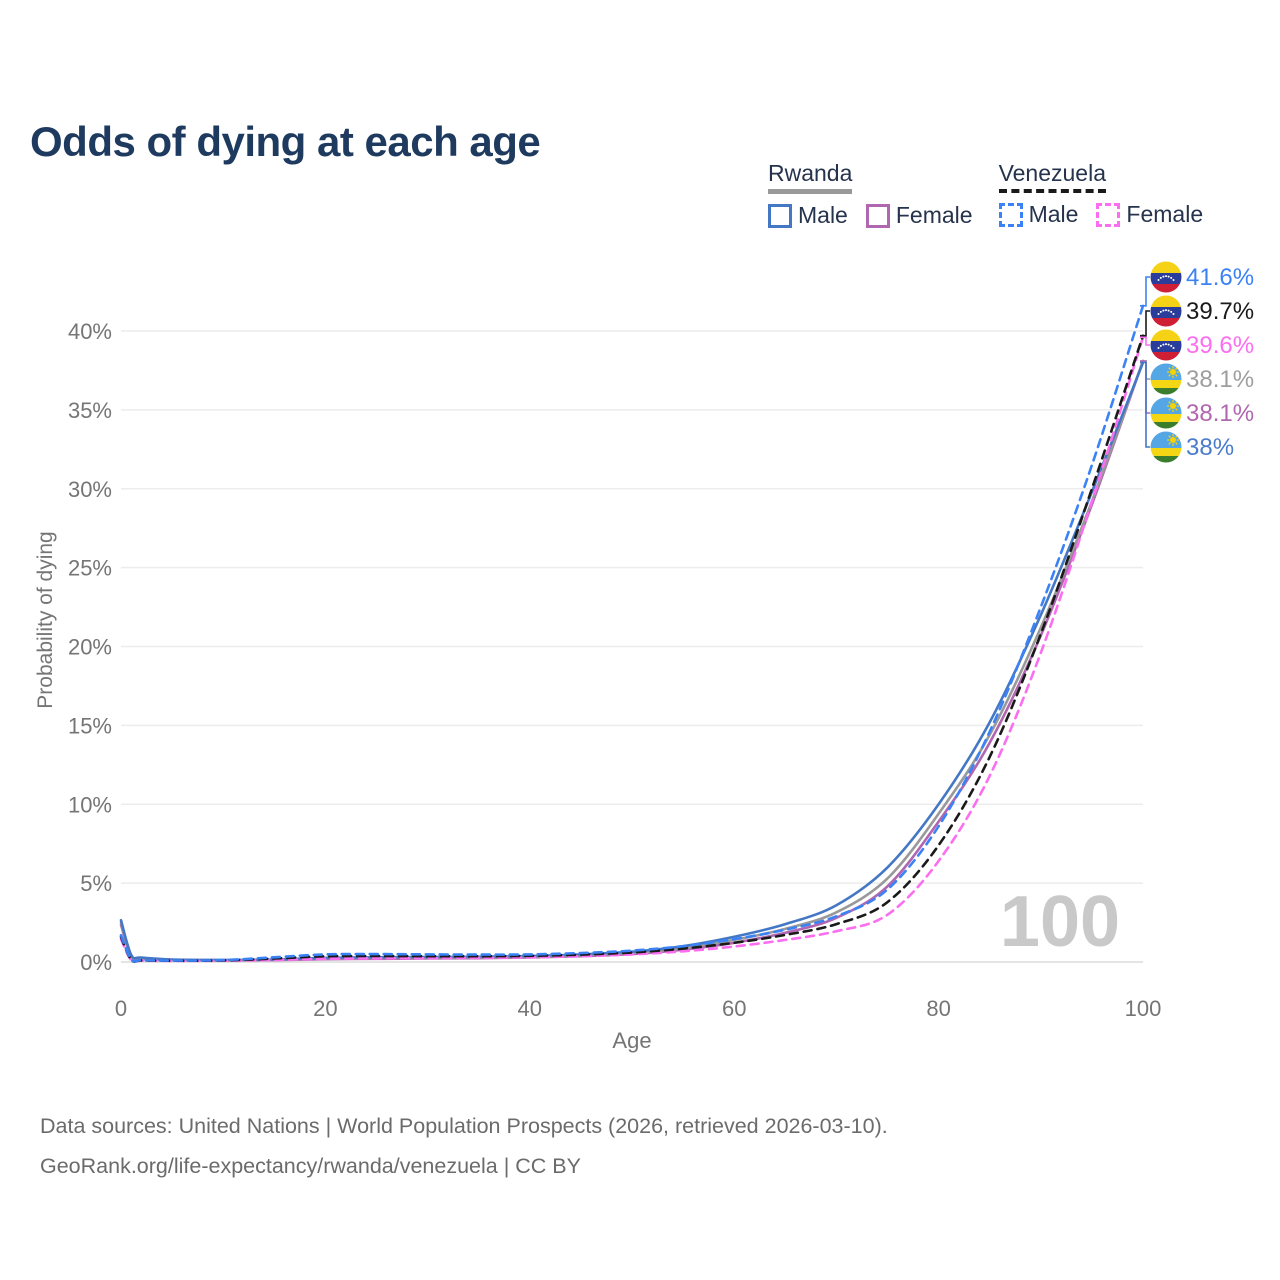 The height and width of the screenshot is (1280, 1280). I want to click on y-tick-label: 35%, so click(90, 410).